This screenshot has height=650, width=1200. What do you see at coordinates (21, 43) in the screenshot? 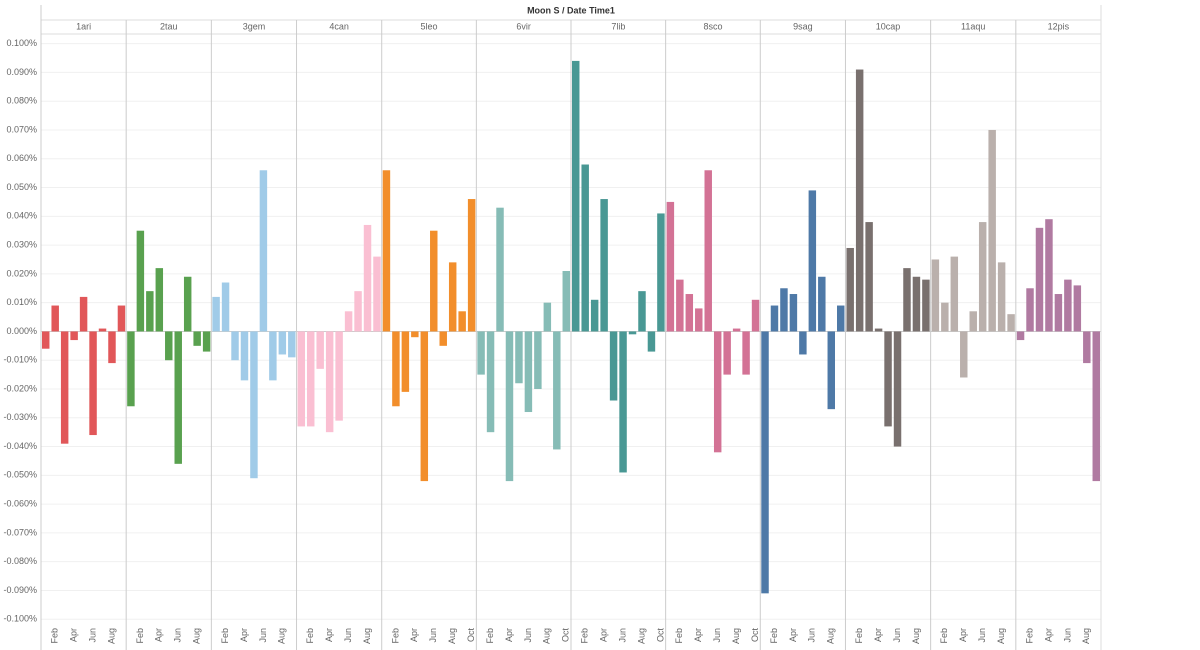
I see `y-tick-label: 0.100%` at bounding box center [21, 43].